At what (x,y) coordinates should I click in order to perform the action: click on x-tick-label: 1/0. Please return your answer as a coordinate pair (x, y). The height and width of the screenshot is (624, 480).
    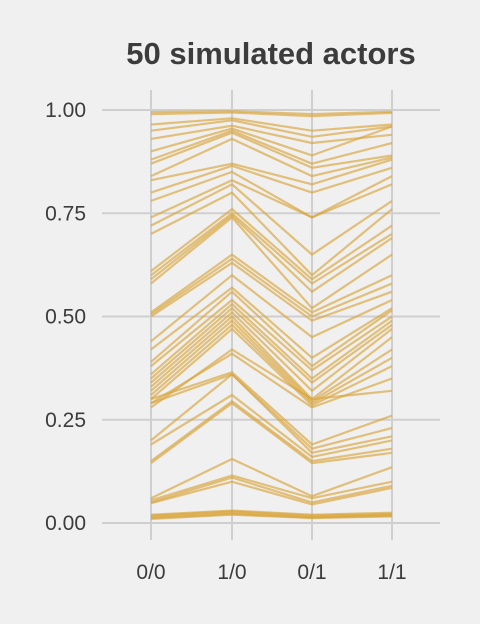
    Looking at the image, I should click on (231, 572).